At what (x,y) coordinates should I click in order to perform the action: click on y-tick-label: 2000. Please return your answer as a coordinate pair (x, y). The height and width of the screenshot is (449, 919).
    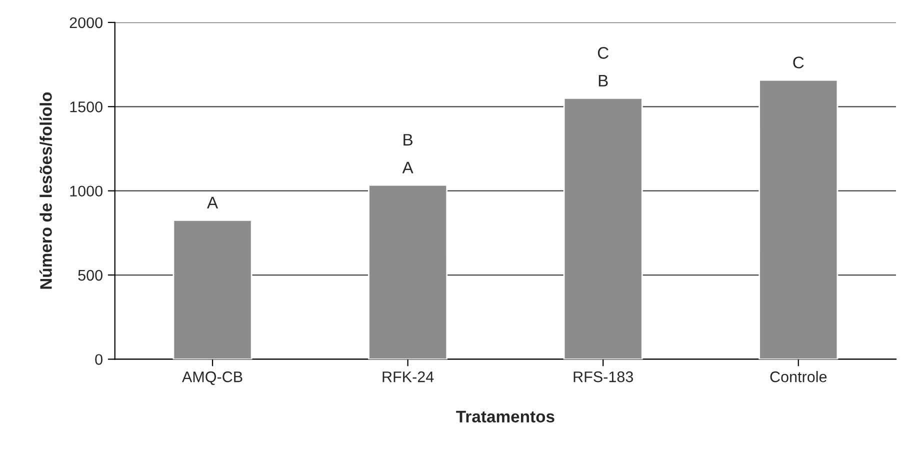
    Looking at the image, I should click on (86, 22).